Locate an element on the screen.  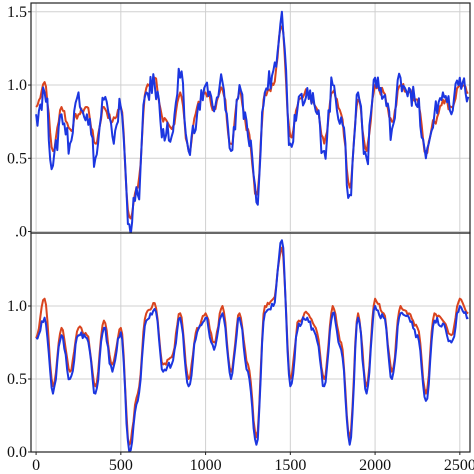
x-tick-label: 0 is located at coordinates (36, 465).